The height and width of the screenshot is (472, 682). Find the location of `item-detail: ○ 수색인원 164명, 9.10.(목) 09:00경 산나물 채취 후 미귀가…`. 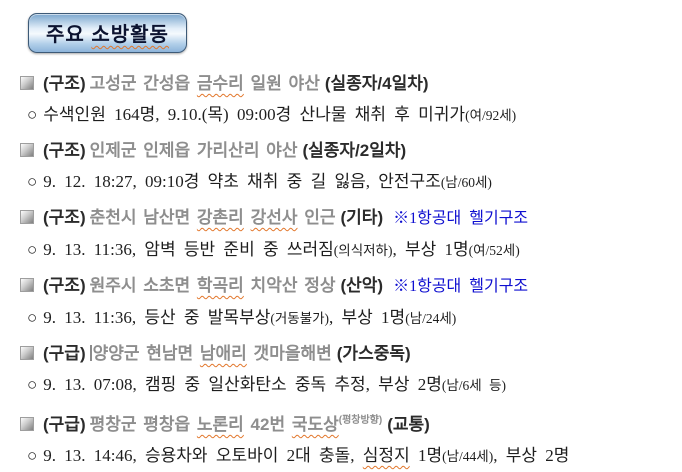

item-detail: ○ 수색인원 164명, 9.10.(목) 09:00경 산나물 채취 후 미귀가… is located at coordinates (354, 115).